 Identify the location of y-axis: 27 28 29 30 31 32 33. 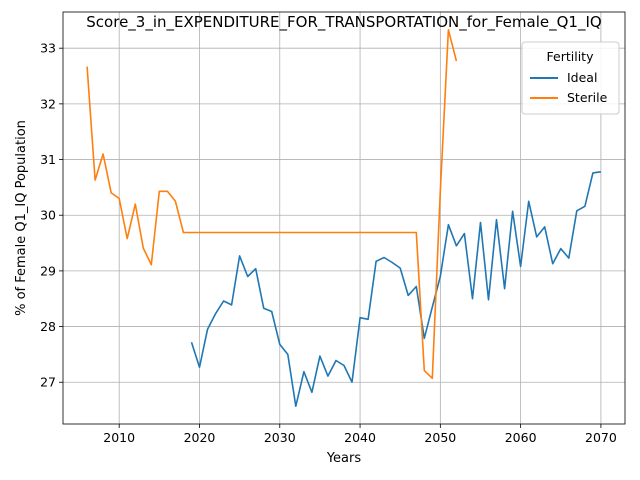
(51, 215).